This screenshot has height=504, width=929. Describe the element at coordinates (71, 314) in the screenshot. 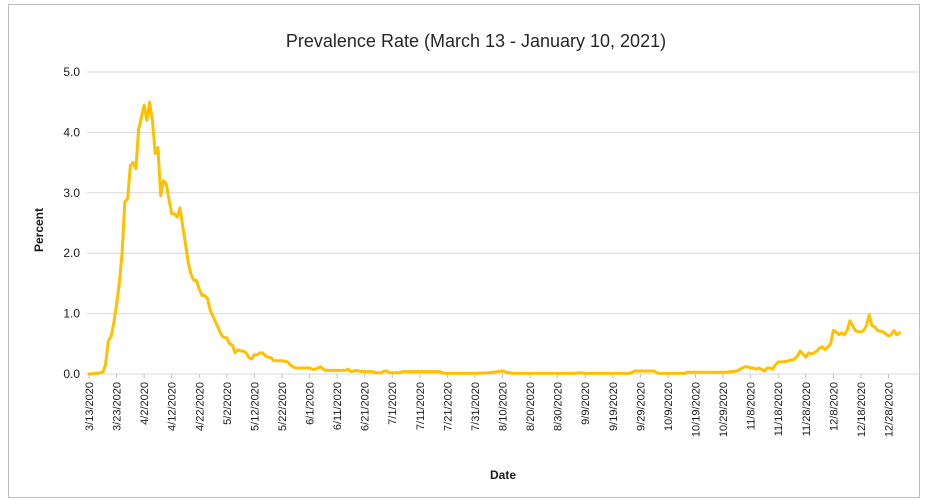

I see `y-tick-label: 1.0` at that location.